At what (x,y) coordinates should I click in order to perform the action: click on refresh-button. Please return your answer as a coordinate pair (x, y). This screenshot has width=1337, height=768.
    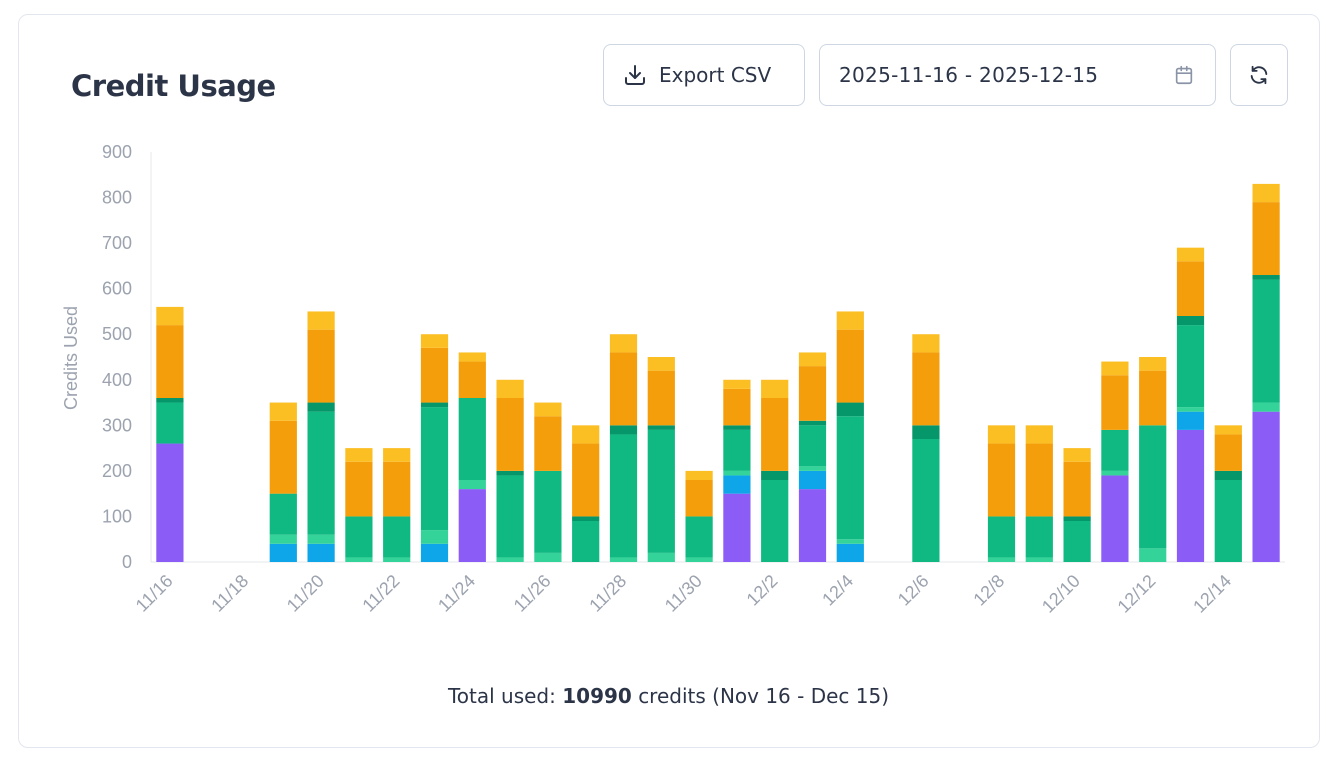
    Looking at the image, I should click on (1259, 75).